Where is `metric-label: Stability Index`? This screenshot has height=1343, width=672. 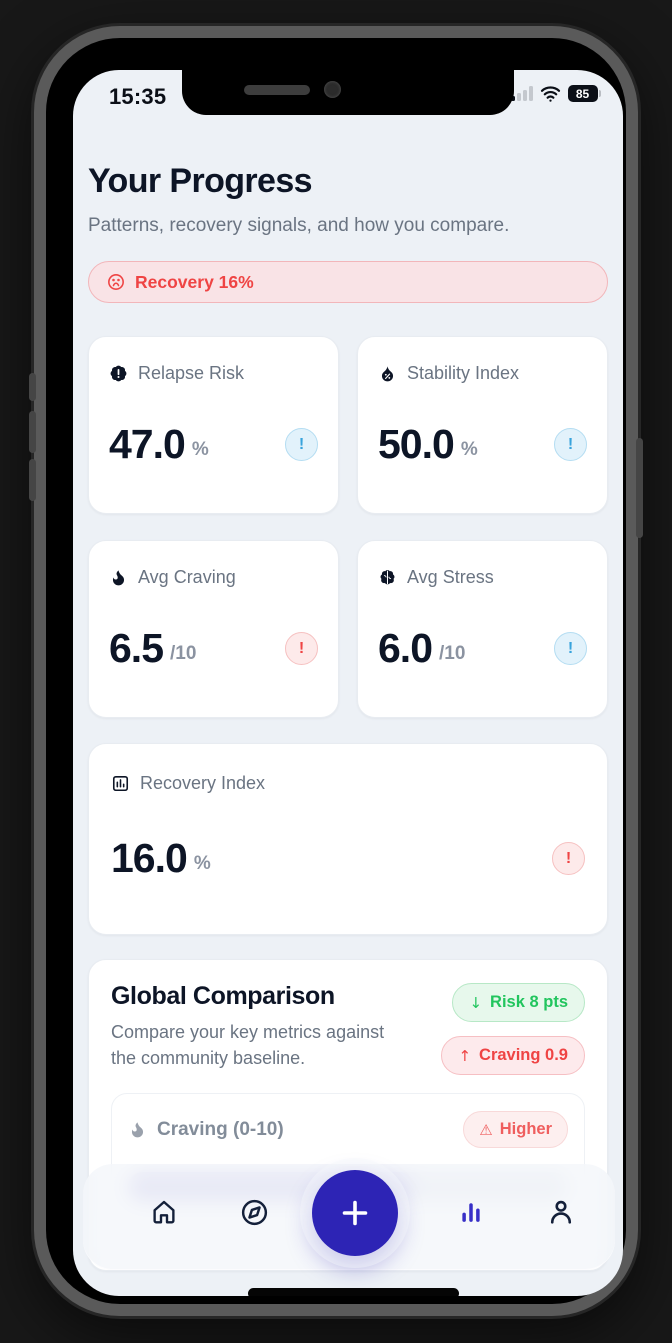
metric-label: Stability Index is located at coordinates (463, 373).